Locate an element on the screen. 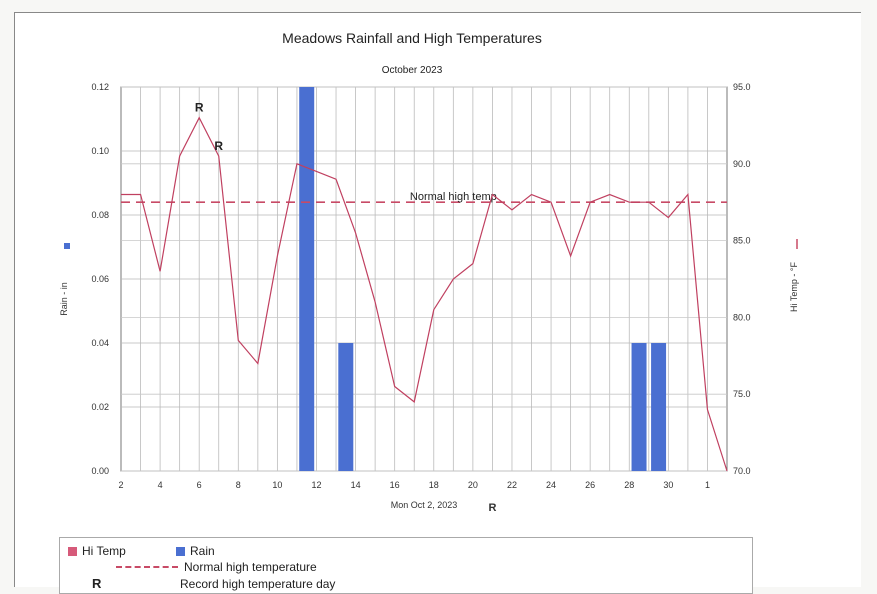  legend-entry-hi-temp: Hi Temp is located at coordinates (97, 551).